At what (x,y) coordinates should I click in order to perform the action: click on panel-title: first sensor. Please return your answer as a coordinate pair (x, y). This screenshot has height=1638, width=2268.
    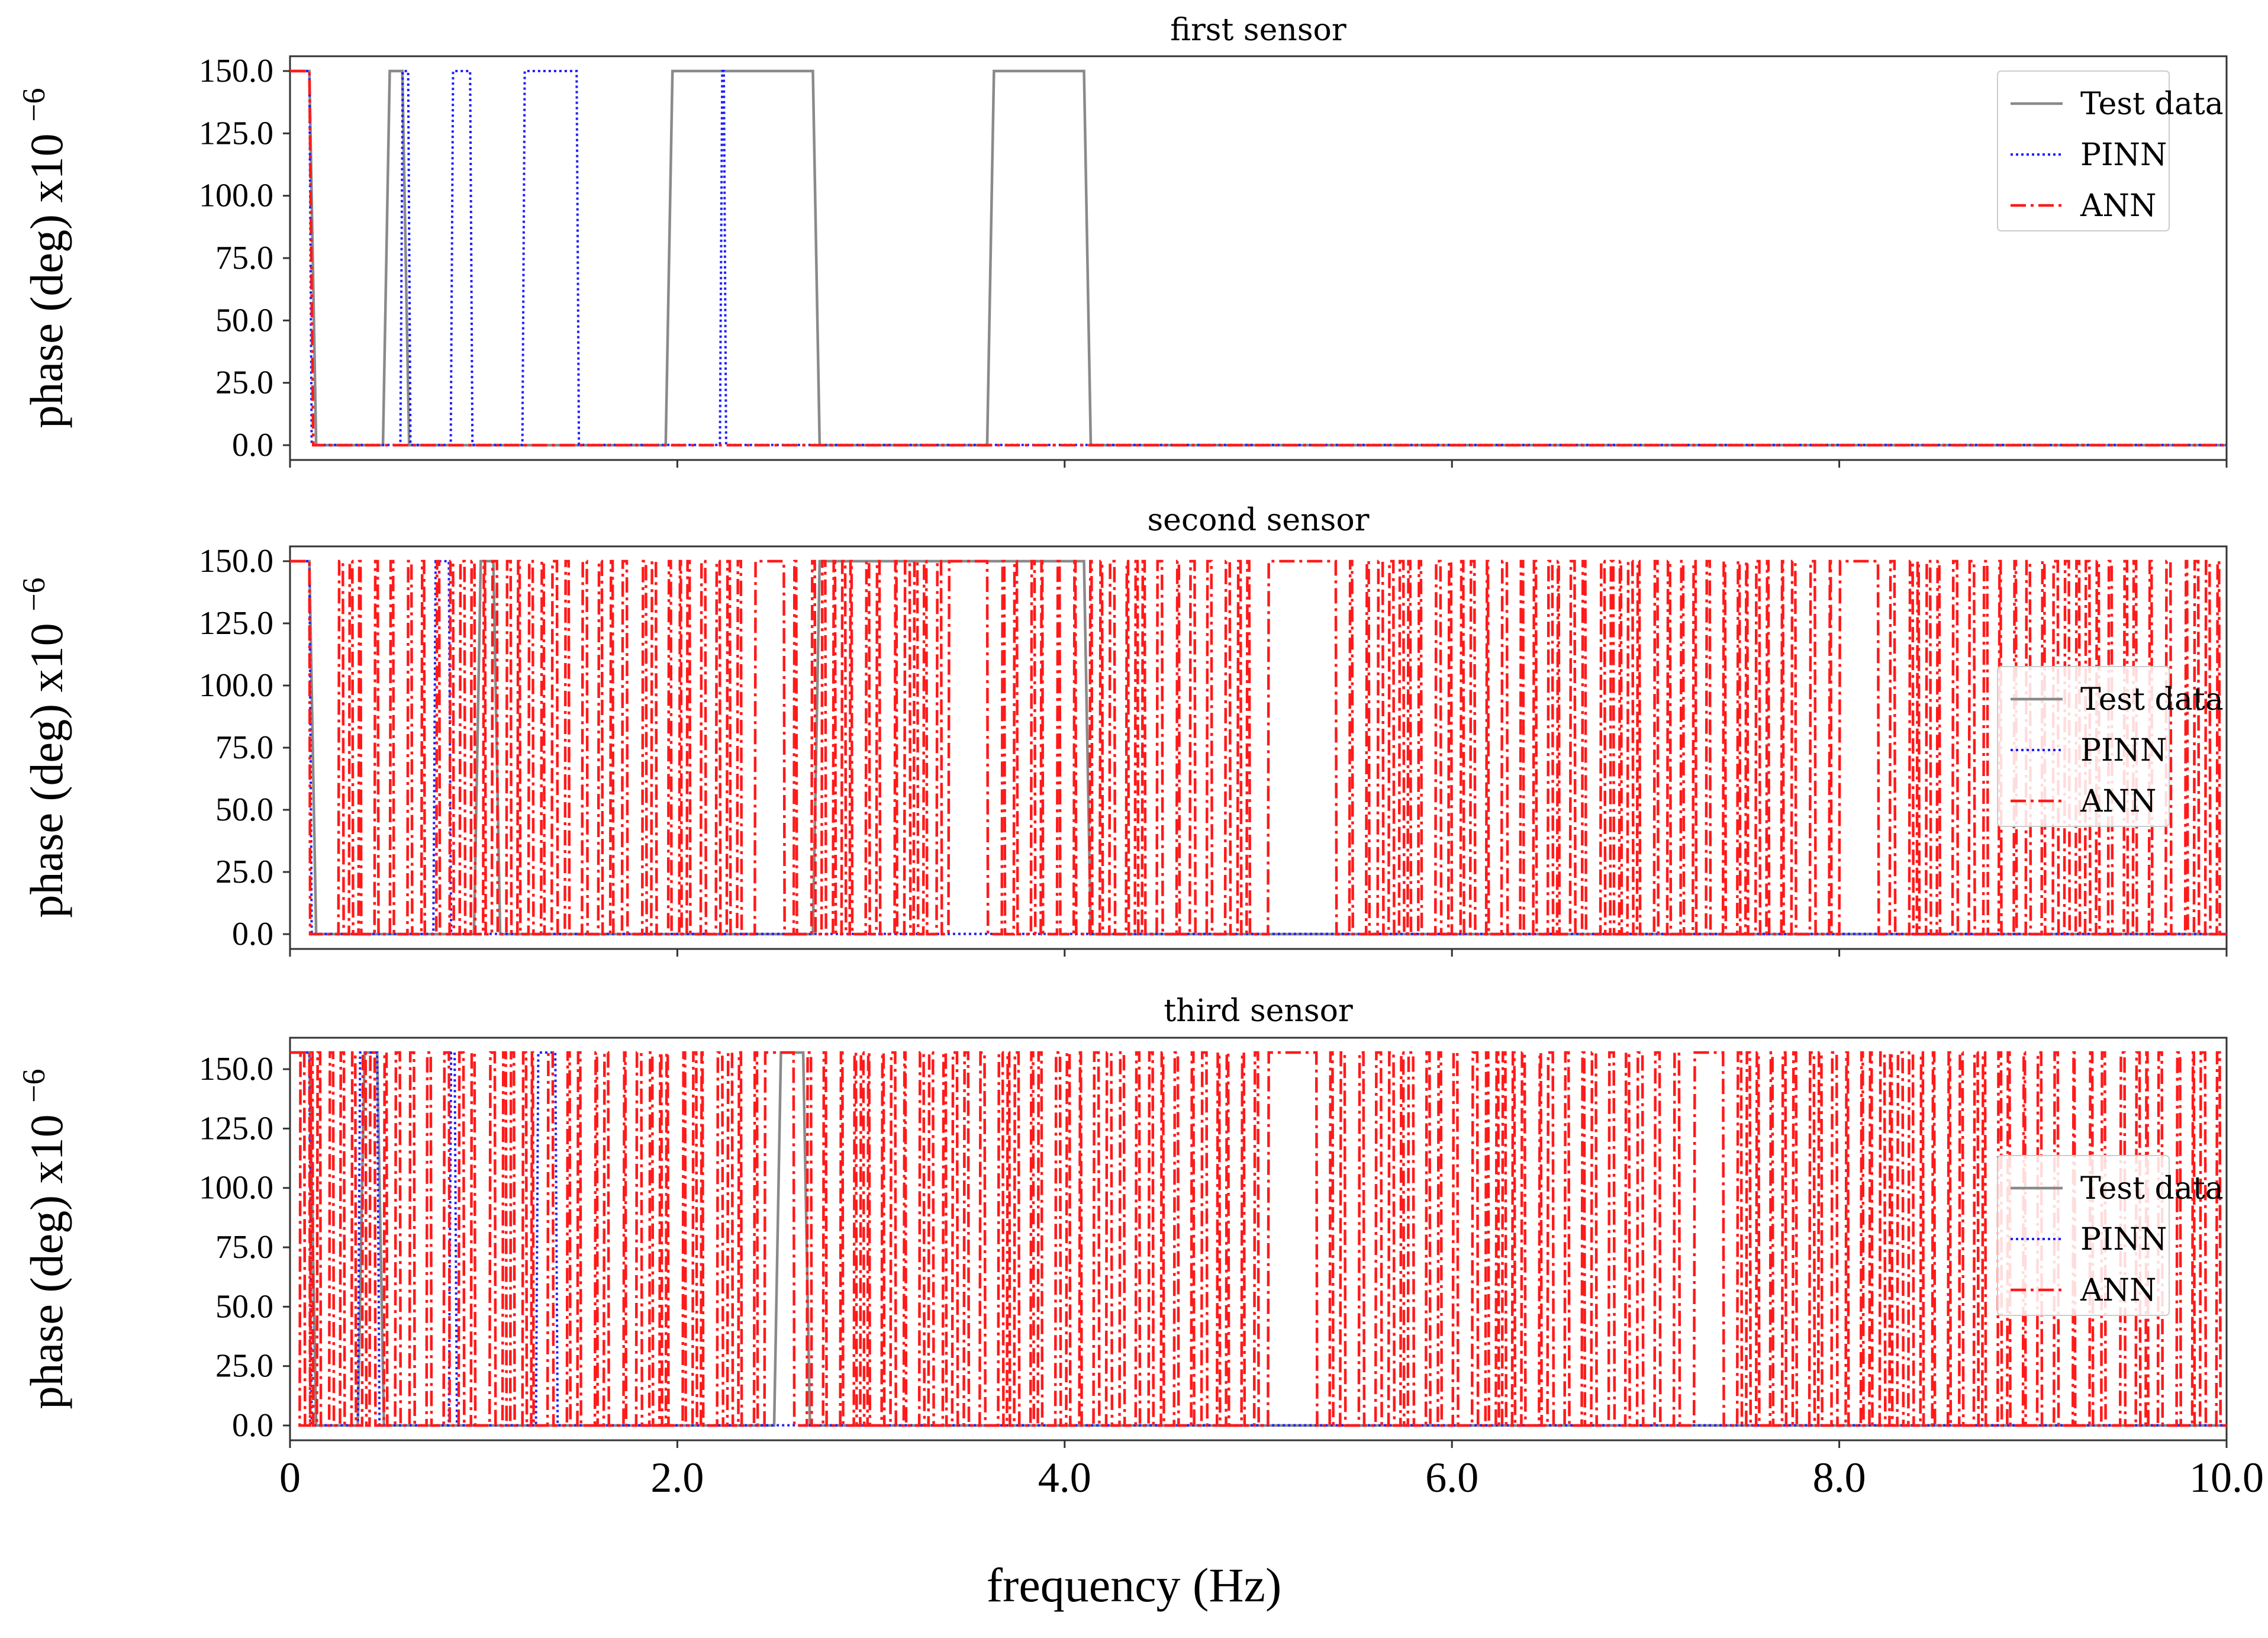
    Looking at the image, I should click on (1258, 30).